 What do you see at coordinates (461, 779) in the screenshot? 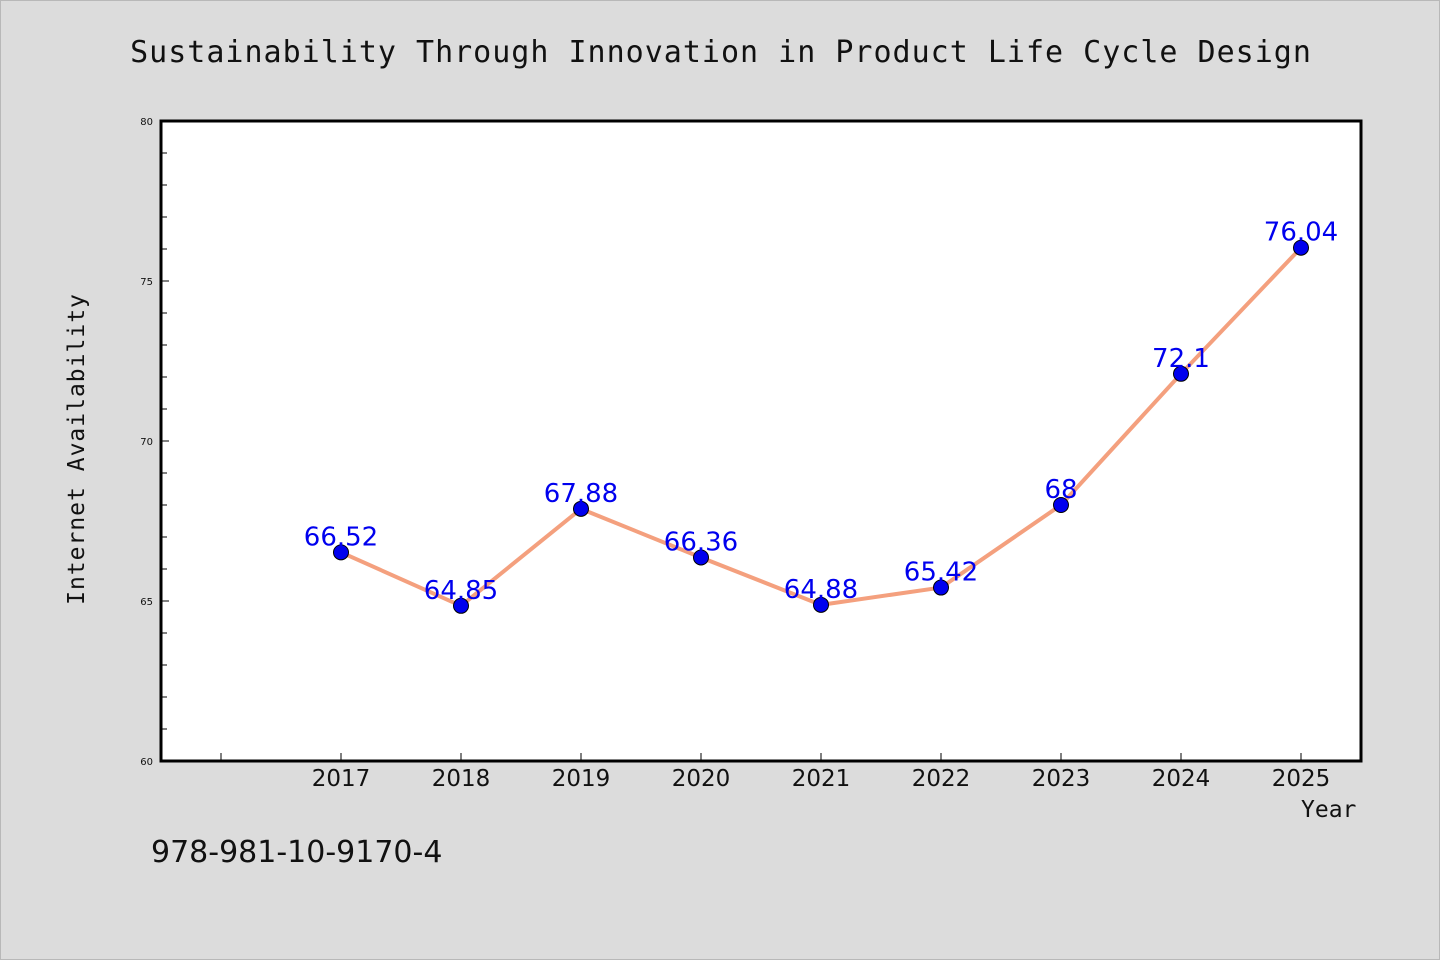
I see `x-tick-label: 2018` at bounding box center [461, 779].